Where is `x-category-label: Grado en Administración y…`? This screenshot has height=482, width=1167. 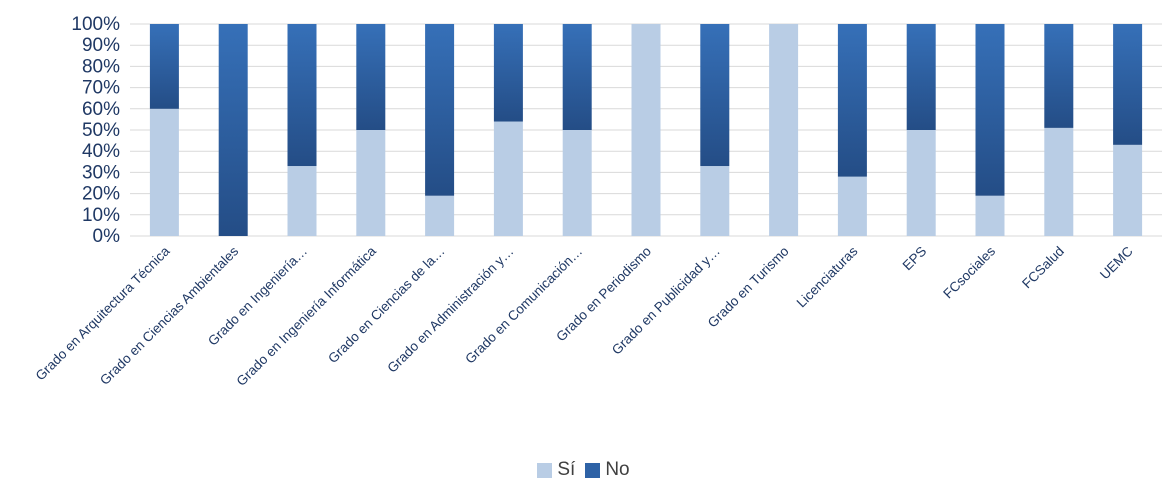
x-category-label: Grado en Administración y… is located at coordinates (450, 310).